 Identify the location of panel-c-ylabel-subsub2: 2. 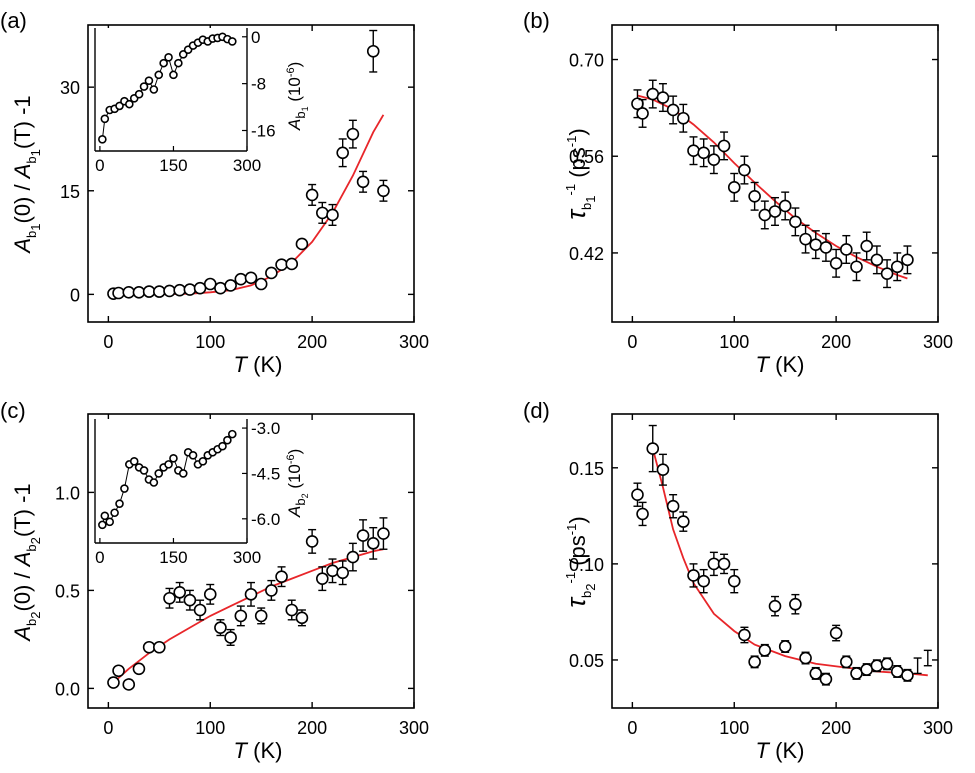
(35, 540).